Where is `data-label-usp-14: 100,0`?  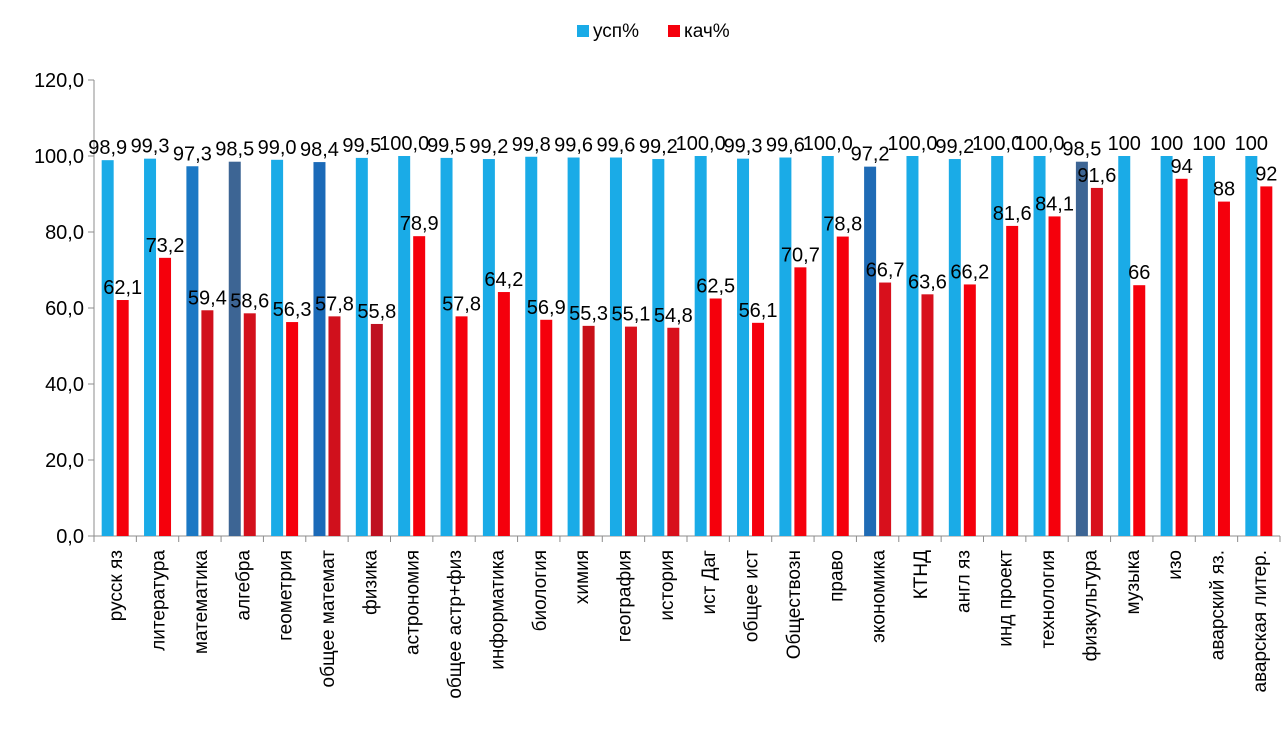 data-label-usp-14: 100,0 is located at coordinates (701, 144).